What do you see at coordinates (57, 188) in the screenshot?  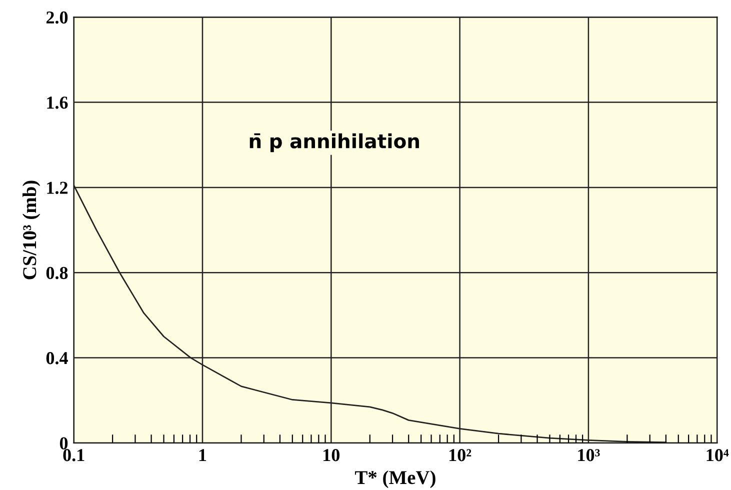 I see `y-tick-label: 1.2` at bounding box center [57, 188].